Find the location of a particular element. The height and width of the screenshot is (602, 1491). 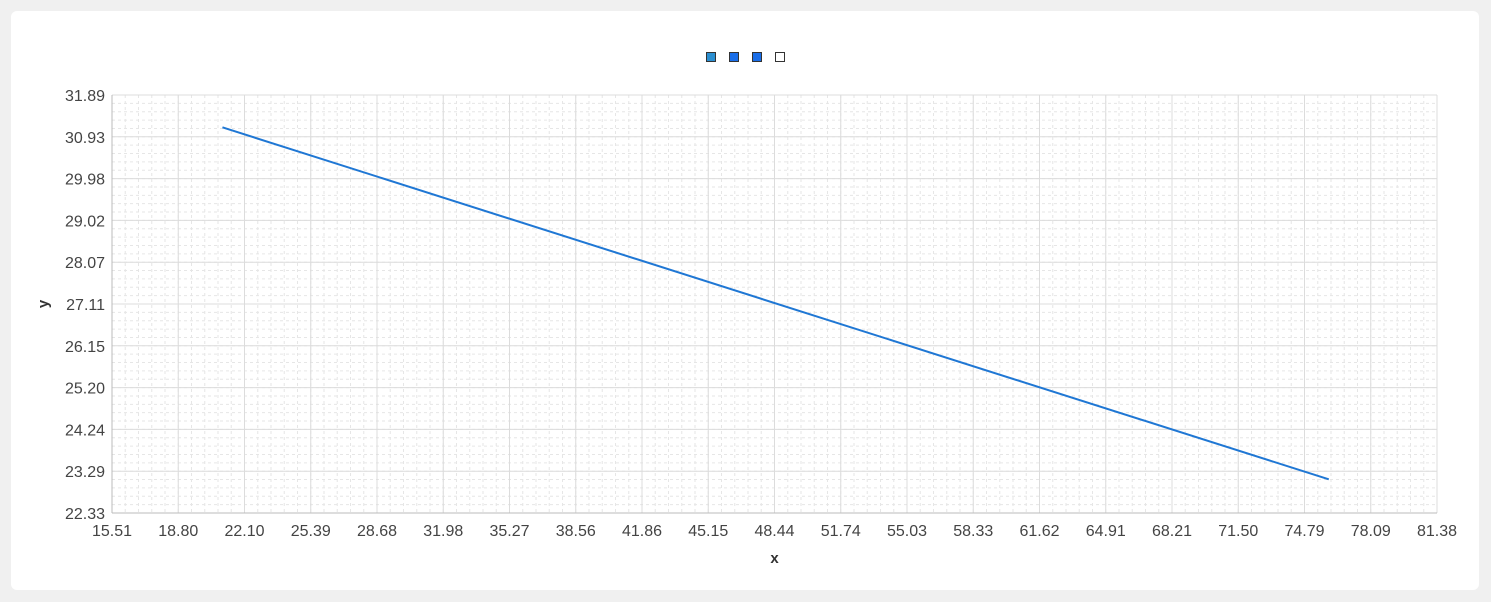

x-tick-label: 81.38 is located at coordinates (1437, 531).